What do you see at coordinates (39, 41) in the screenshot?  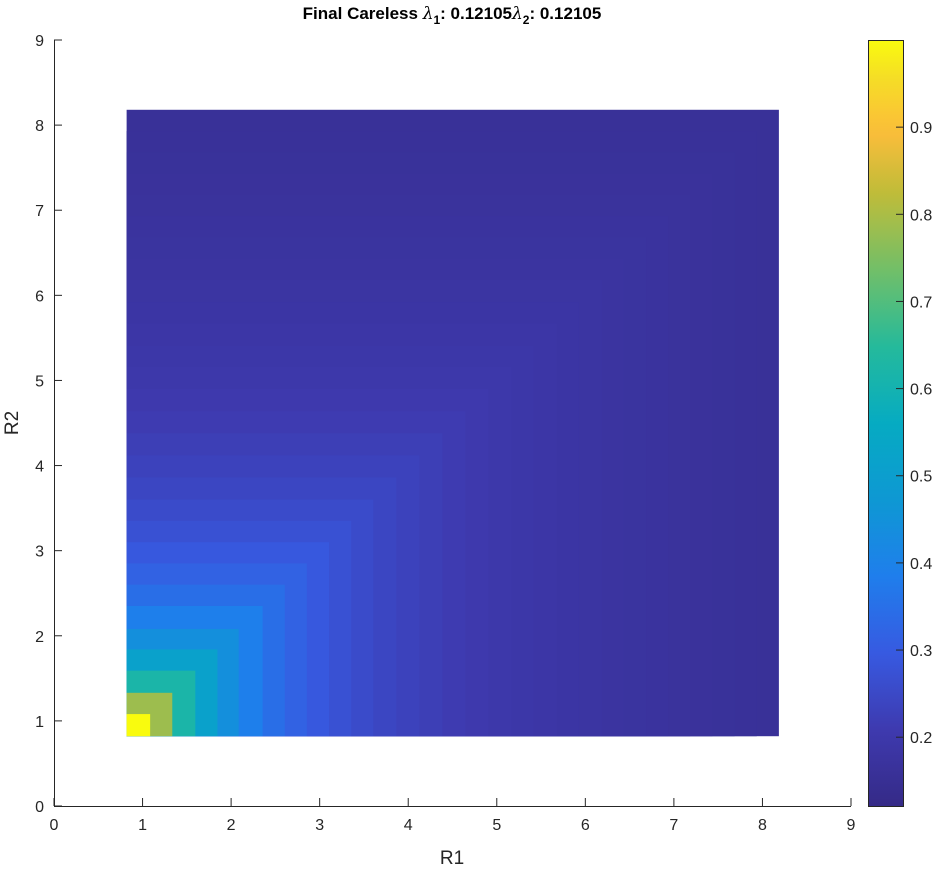 I see `y-tick-label: 9` at bounding box center [39, 41].